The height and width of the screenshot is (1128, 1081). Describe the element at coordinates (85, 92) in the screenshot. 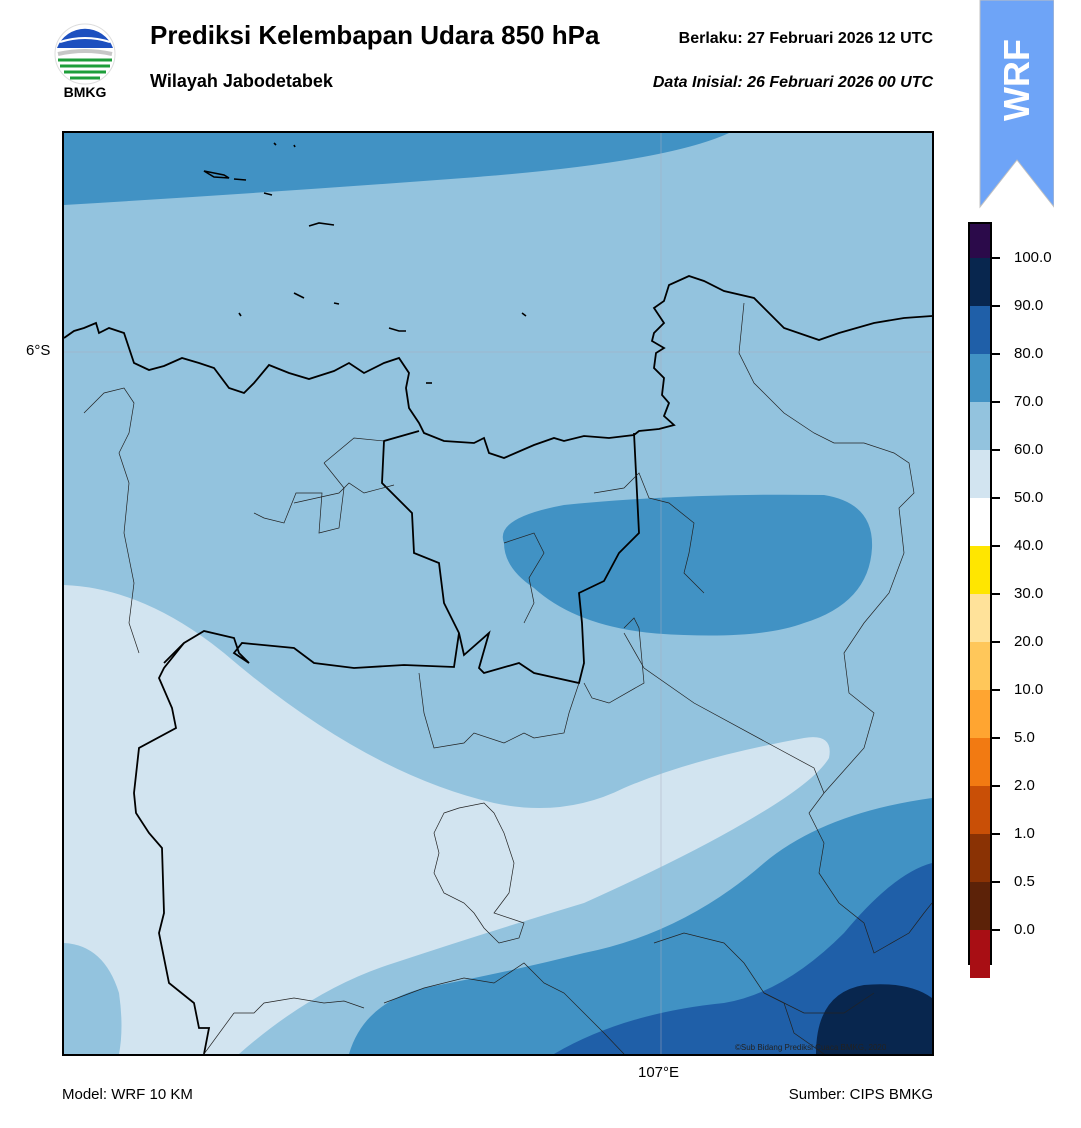

I see `logo-text: BMKG` at that location.